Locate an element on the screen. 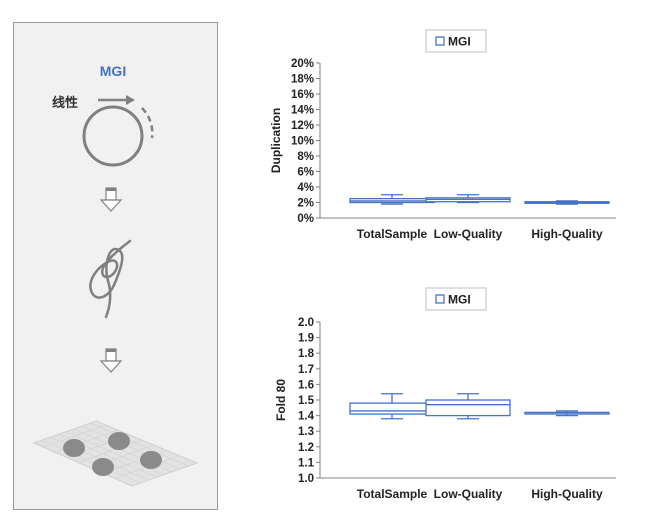  y-tick-label: 1.4 is located at coordinates (306, 417).